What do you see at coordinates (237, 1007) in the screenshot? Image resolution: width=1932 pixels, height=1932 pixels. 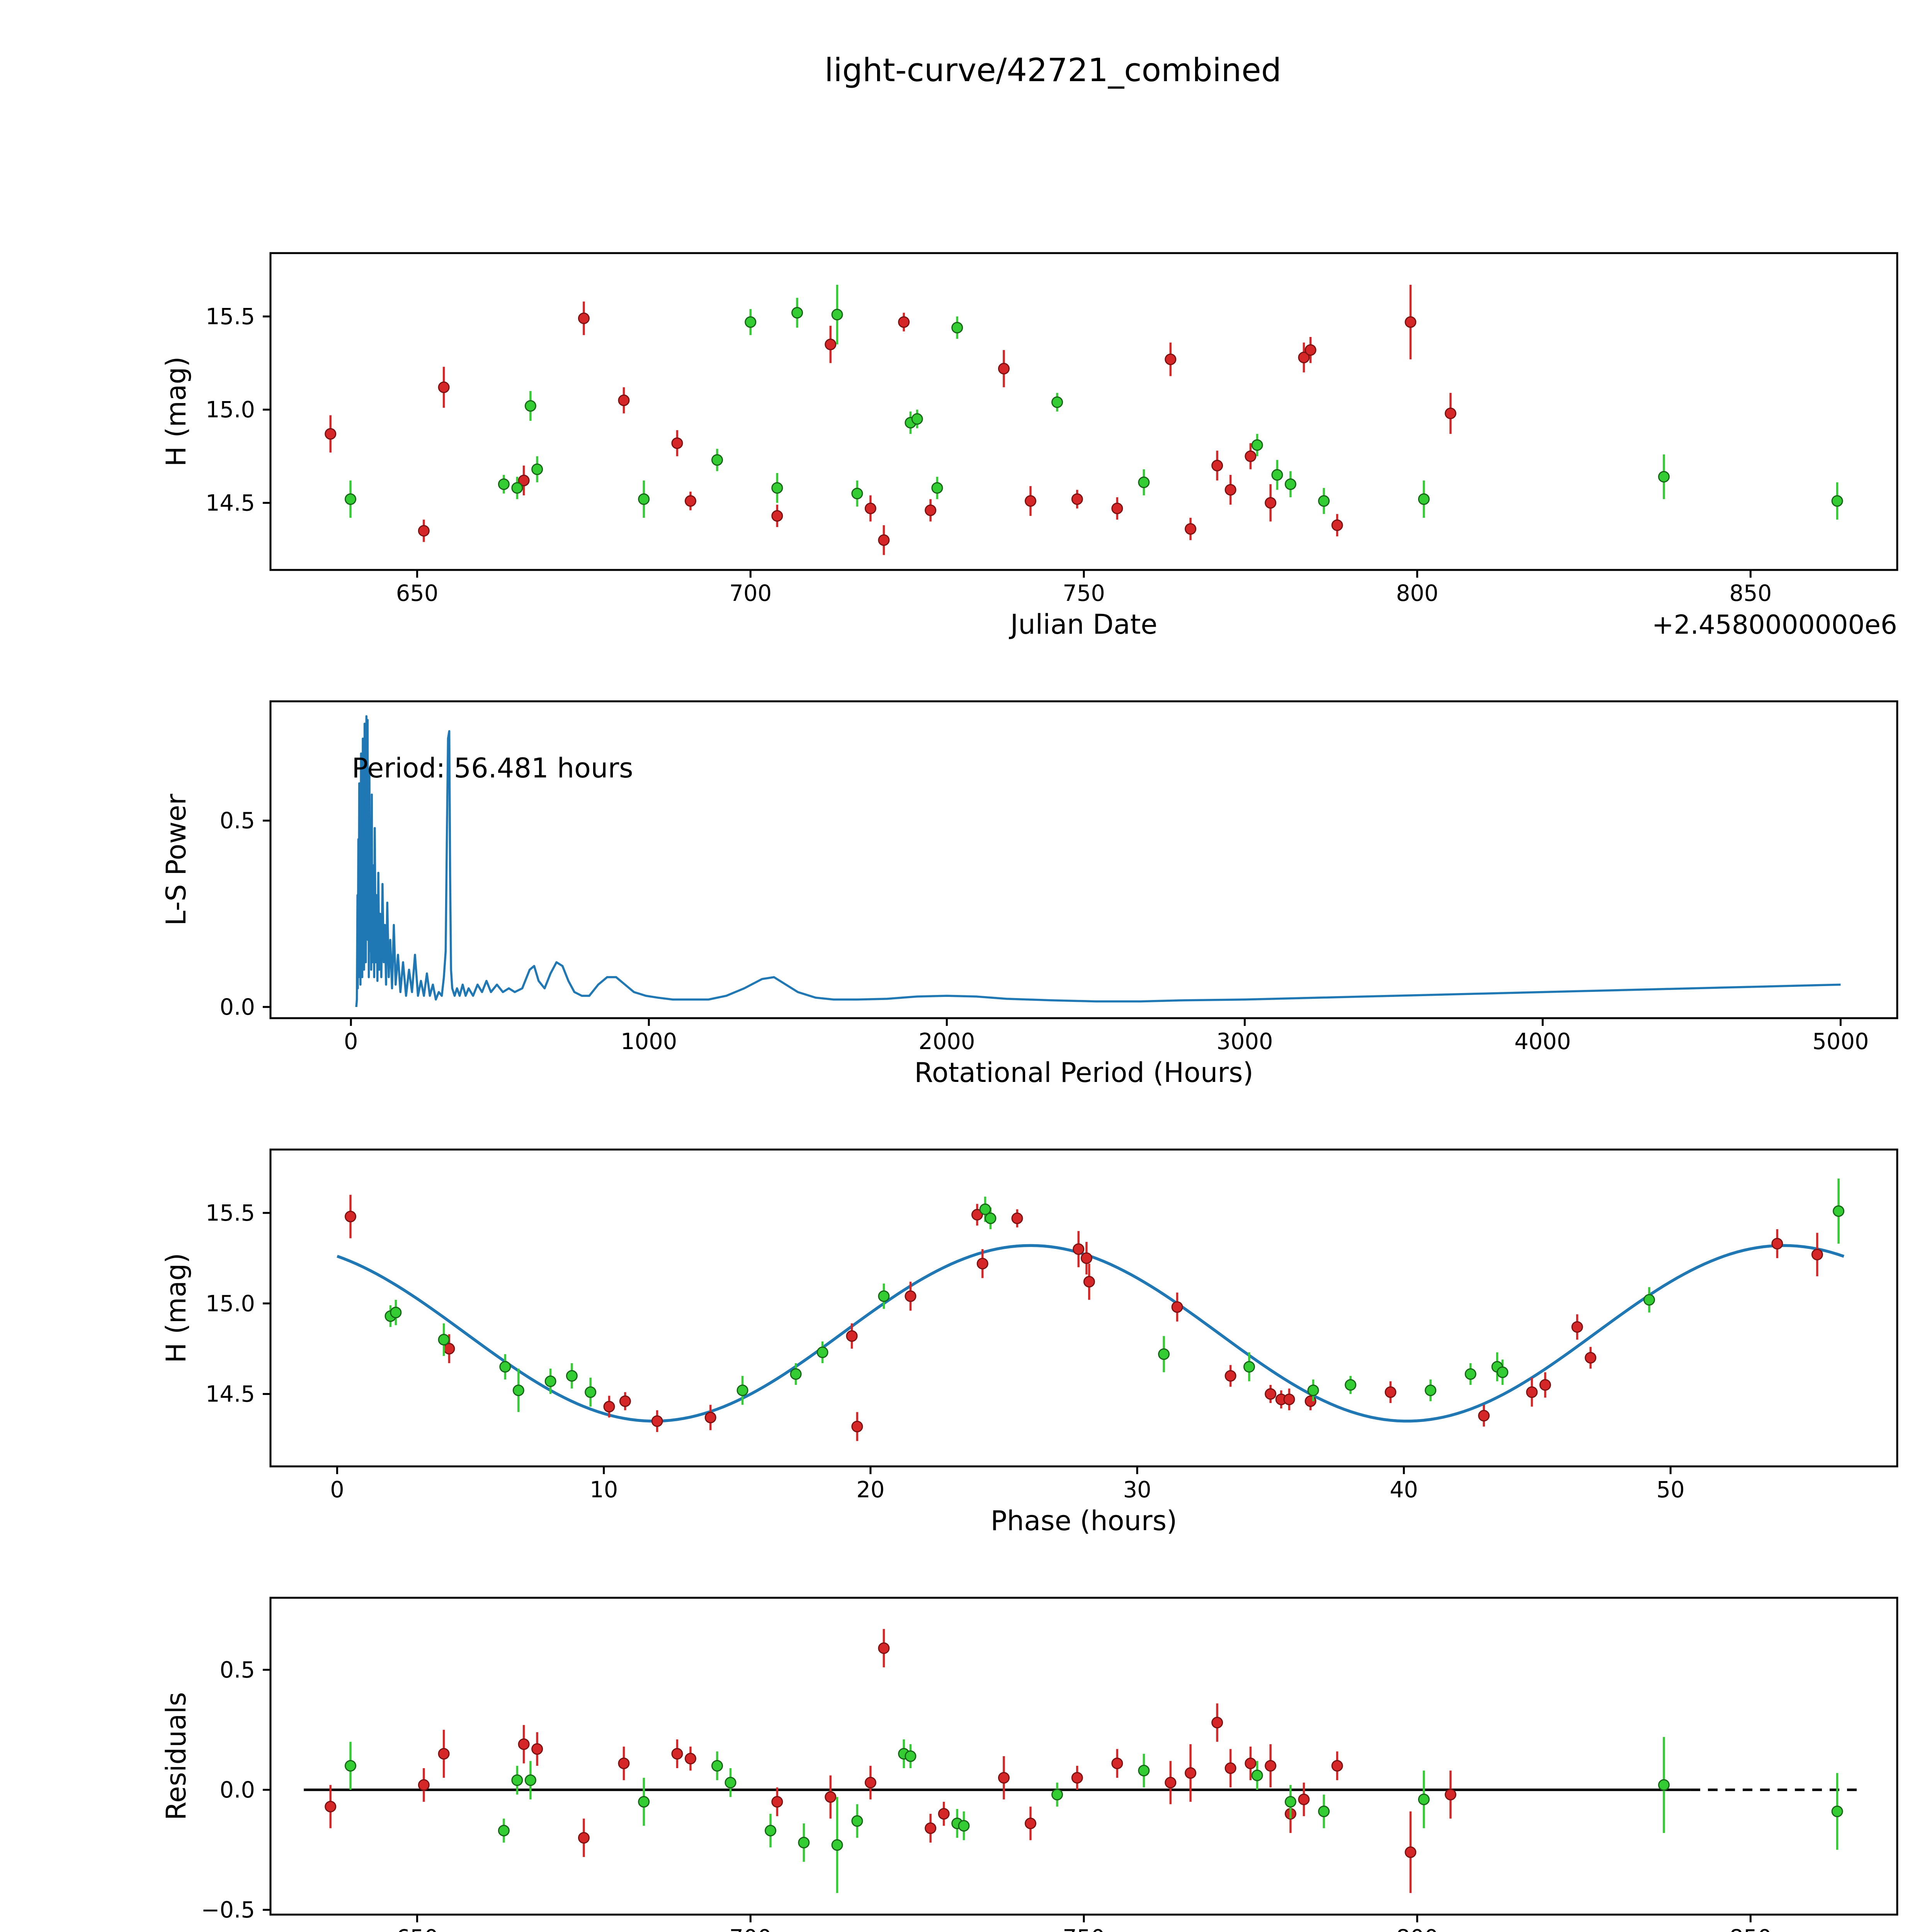 I see `y-tick-label: 0.0` at bounding box center [237, 1007].